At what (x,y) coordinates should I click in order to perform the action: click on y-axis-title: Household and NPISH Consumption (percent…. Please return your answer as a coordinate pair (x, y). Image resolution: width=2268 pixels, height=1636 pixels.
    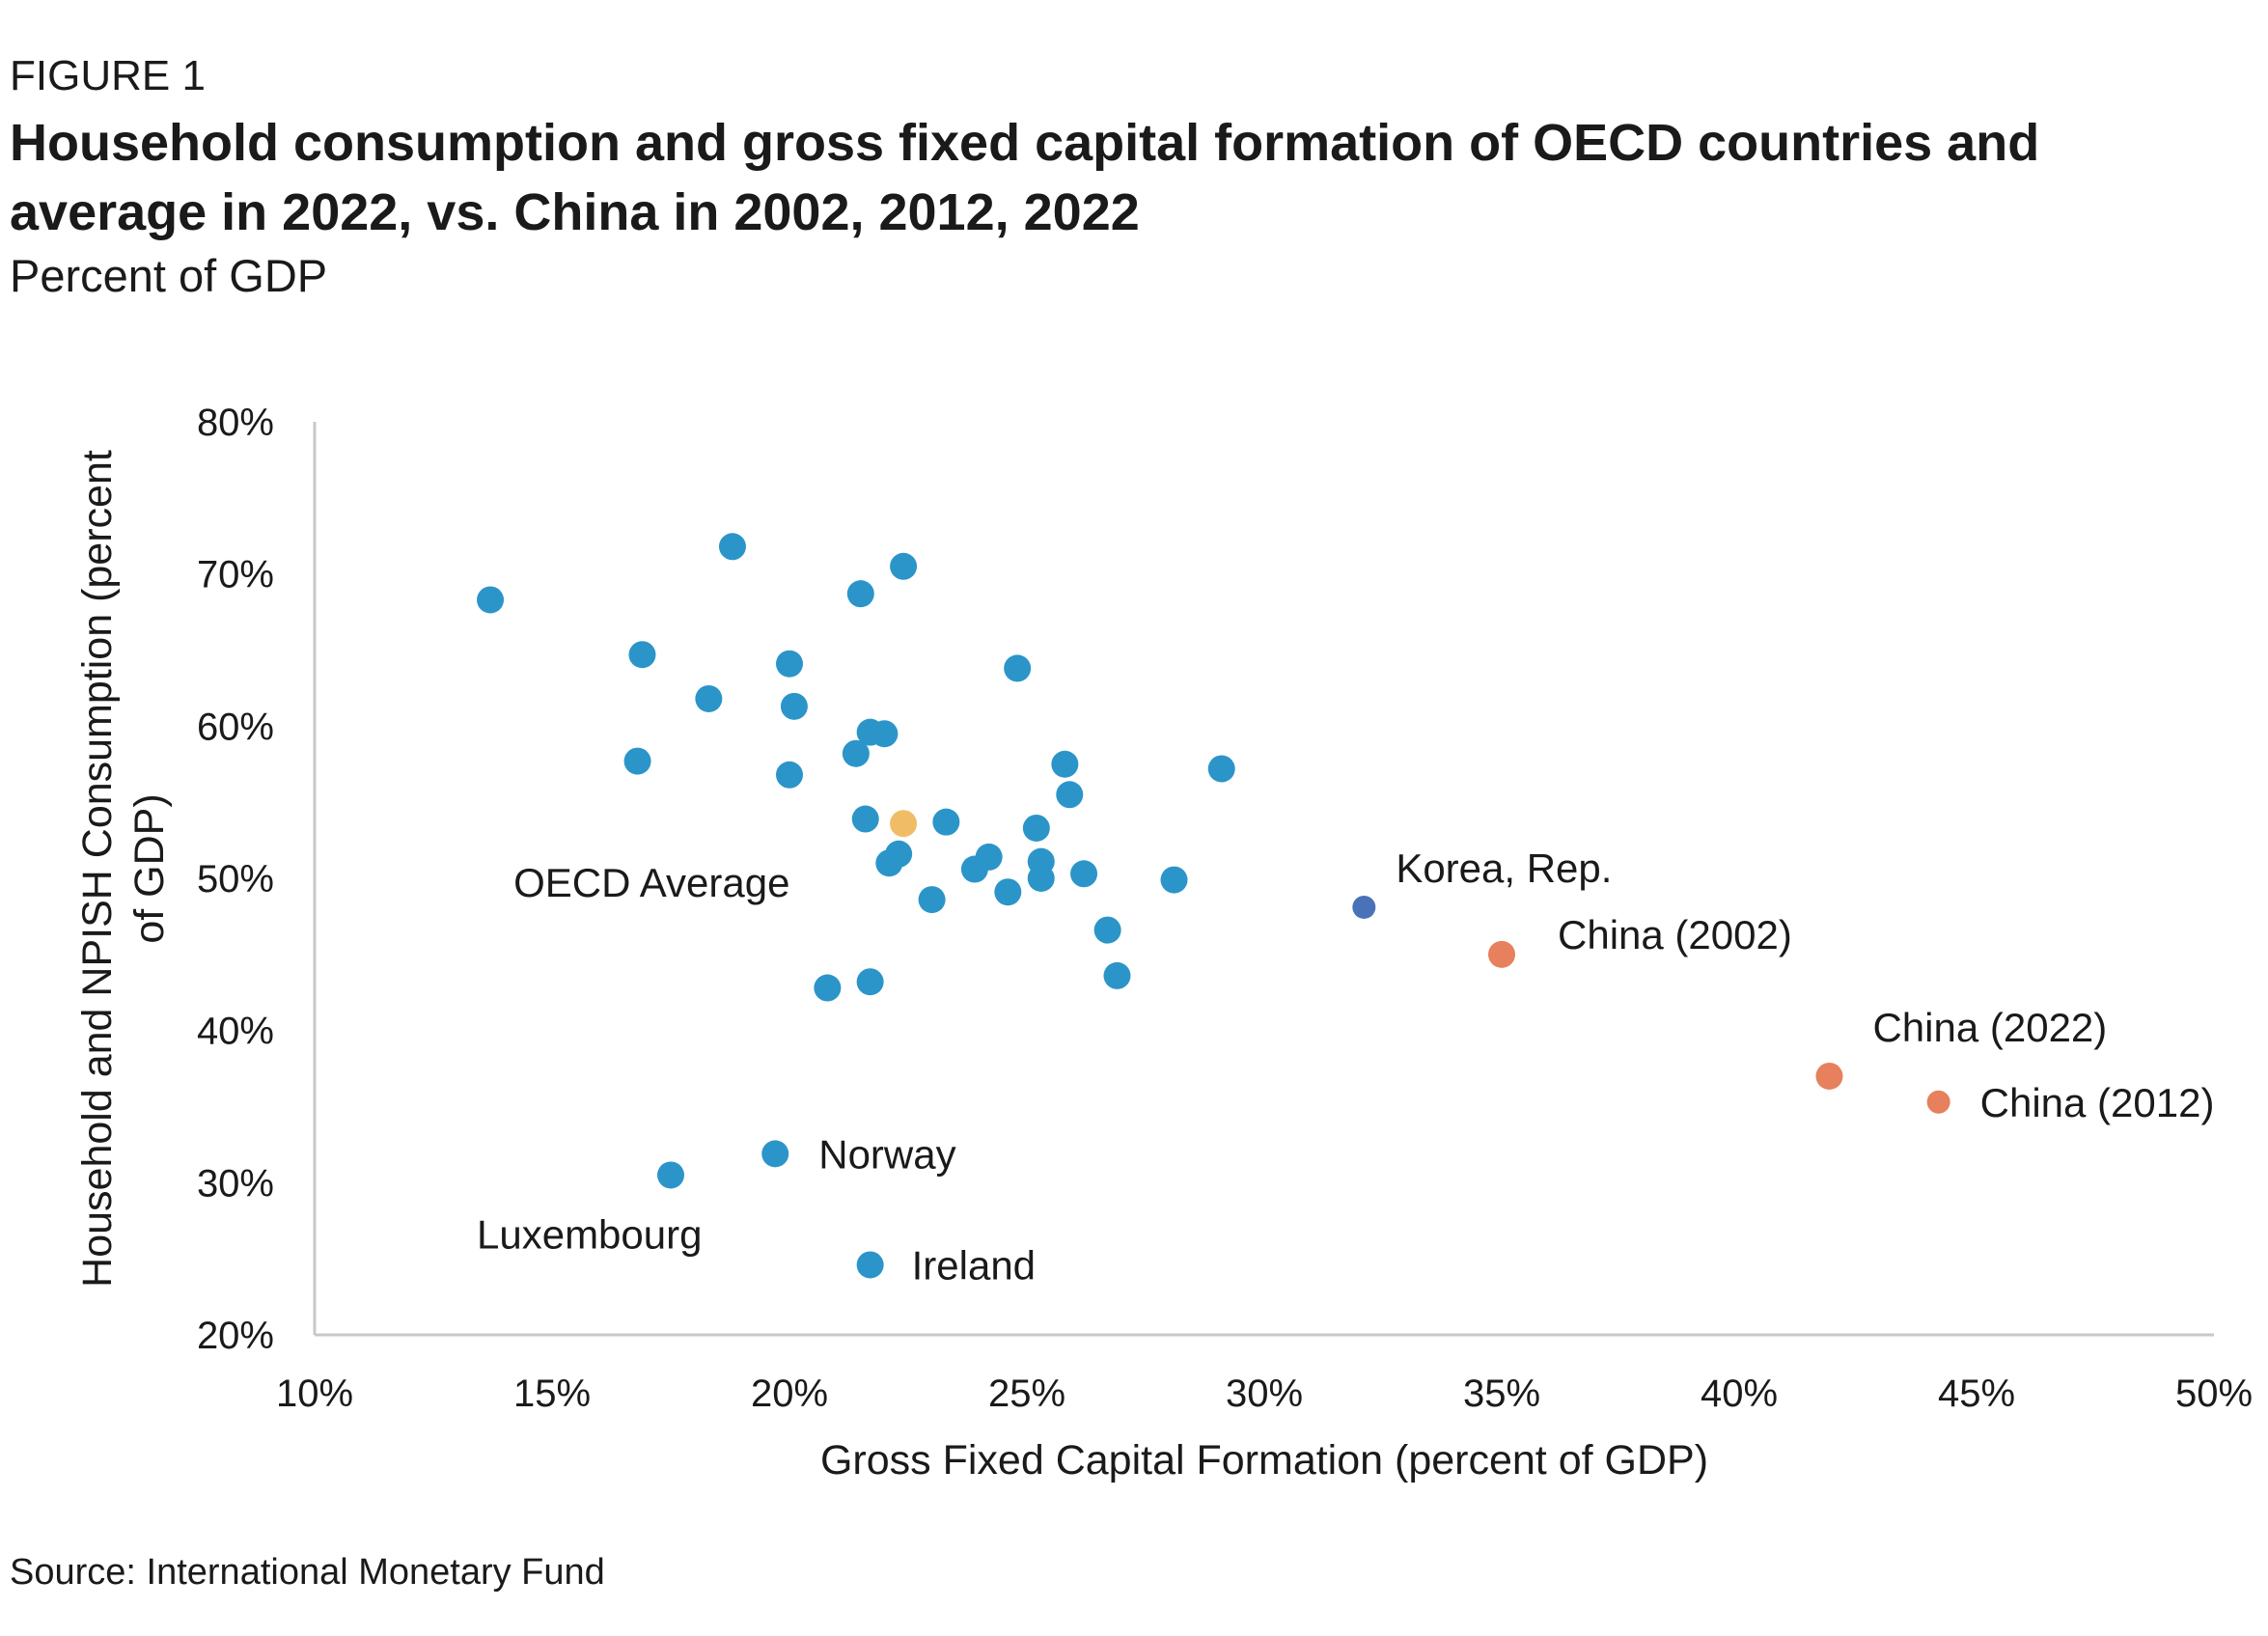
    Looking at the image, I should click on (123, 869).